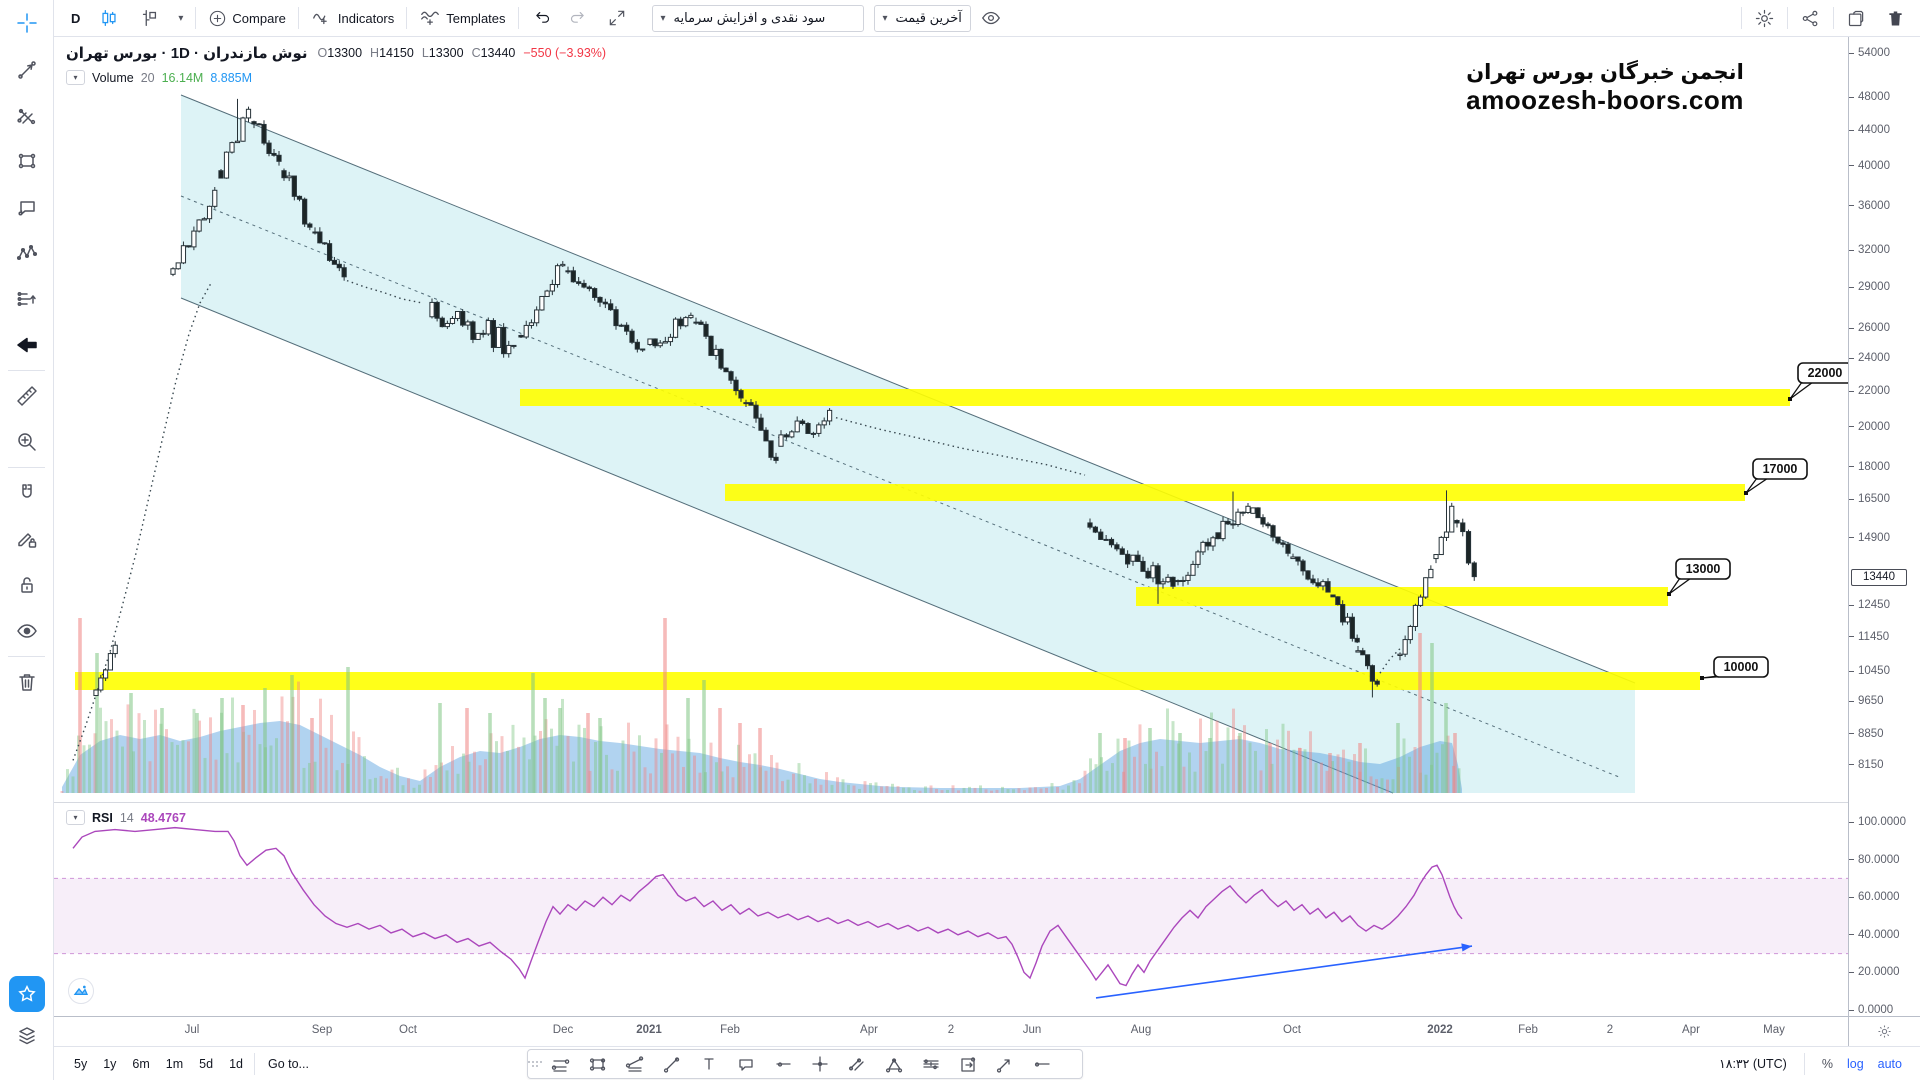  Describe the element at coordinates (893, 1064) in the screenshot. I see `triangle-tool-button` at that location.